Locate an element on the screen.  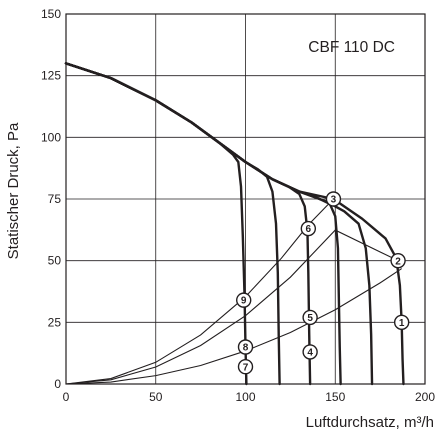
y-tick-label: 0 is located at coordinates (57, 384).